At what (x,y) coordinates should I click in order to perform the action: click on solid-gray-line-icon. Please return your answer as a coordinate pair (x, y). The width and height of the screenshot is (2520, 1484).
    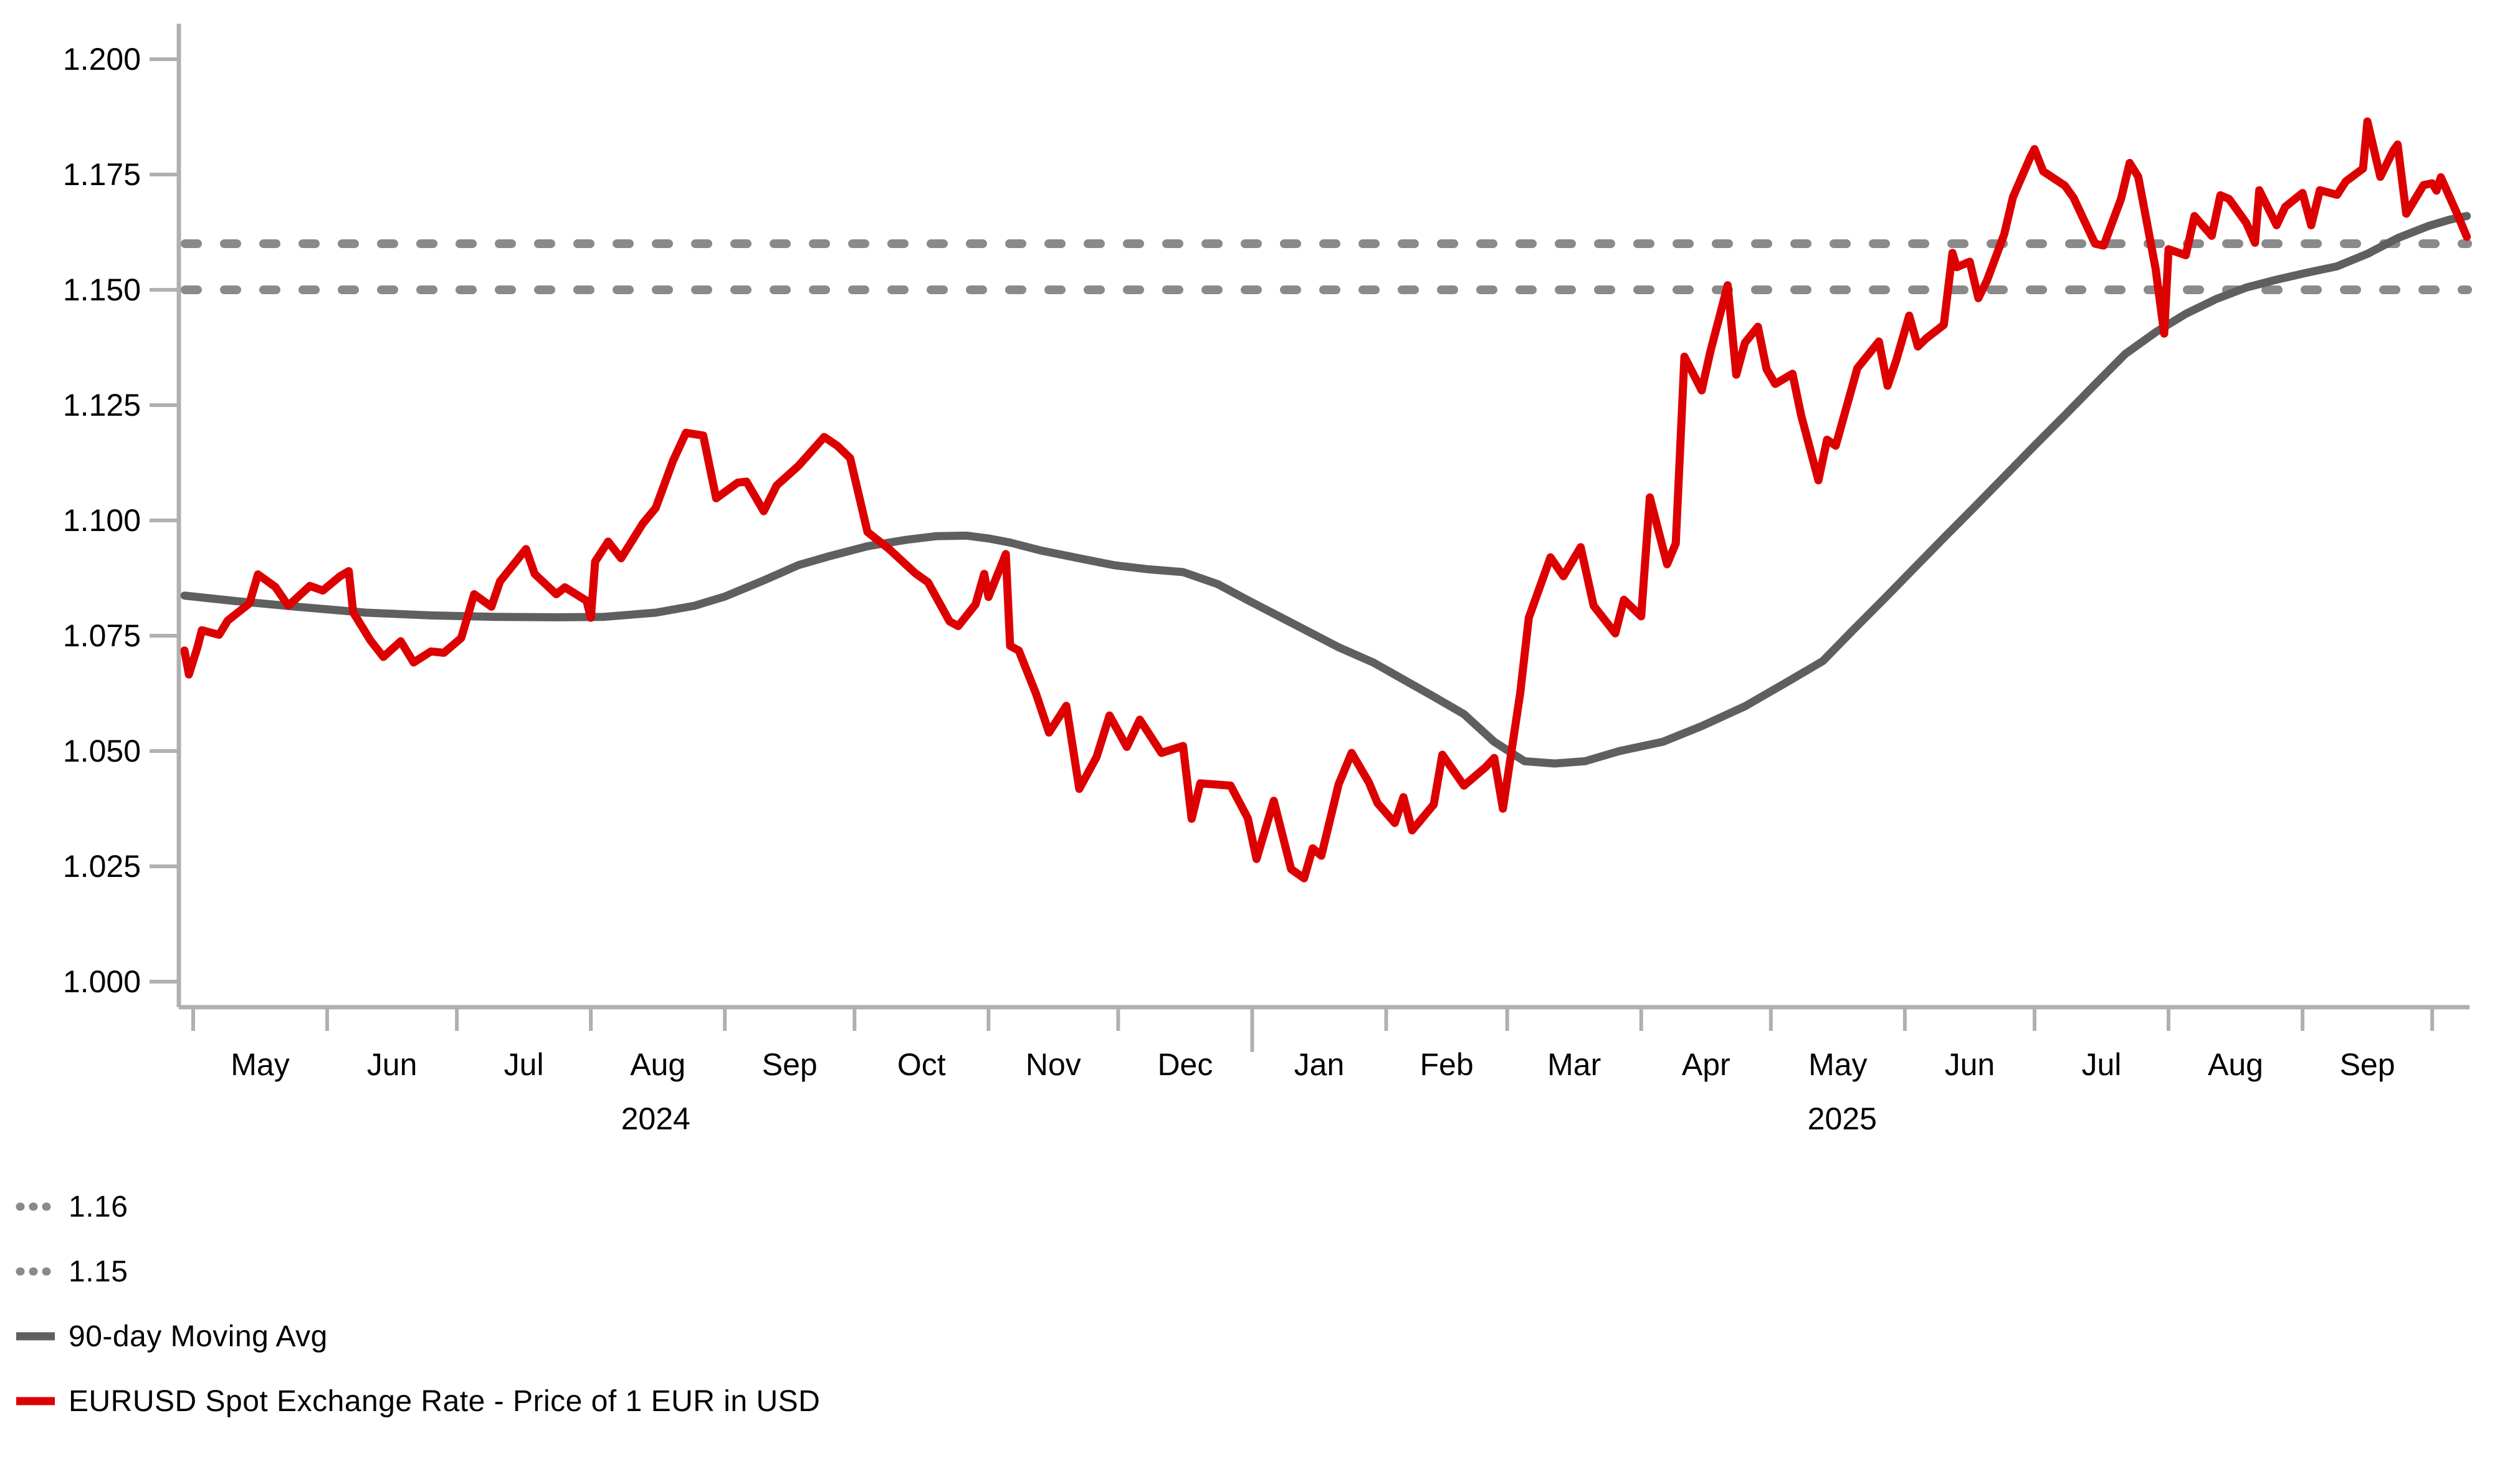
    Looking at the image, I should click on (35, 1336).